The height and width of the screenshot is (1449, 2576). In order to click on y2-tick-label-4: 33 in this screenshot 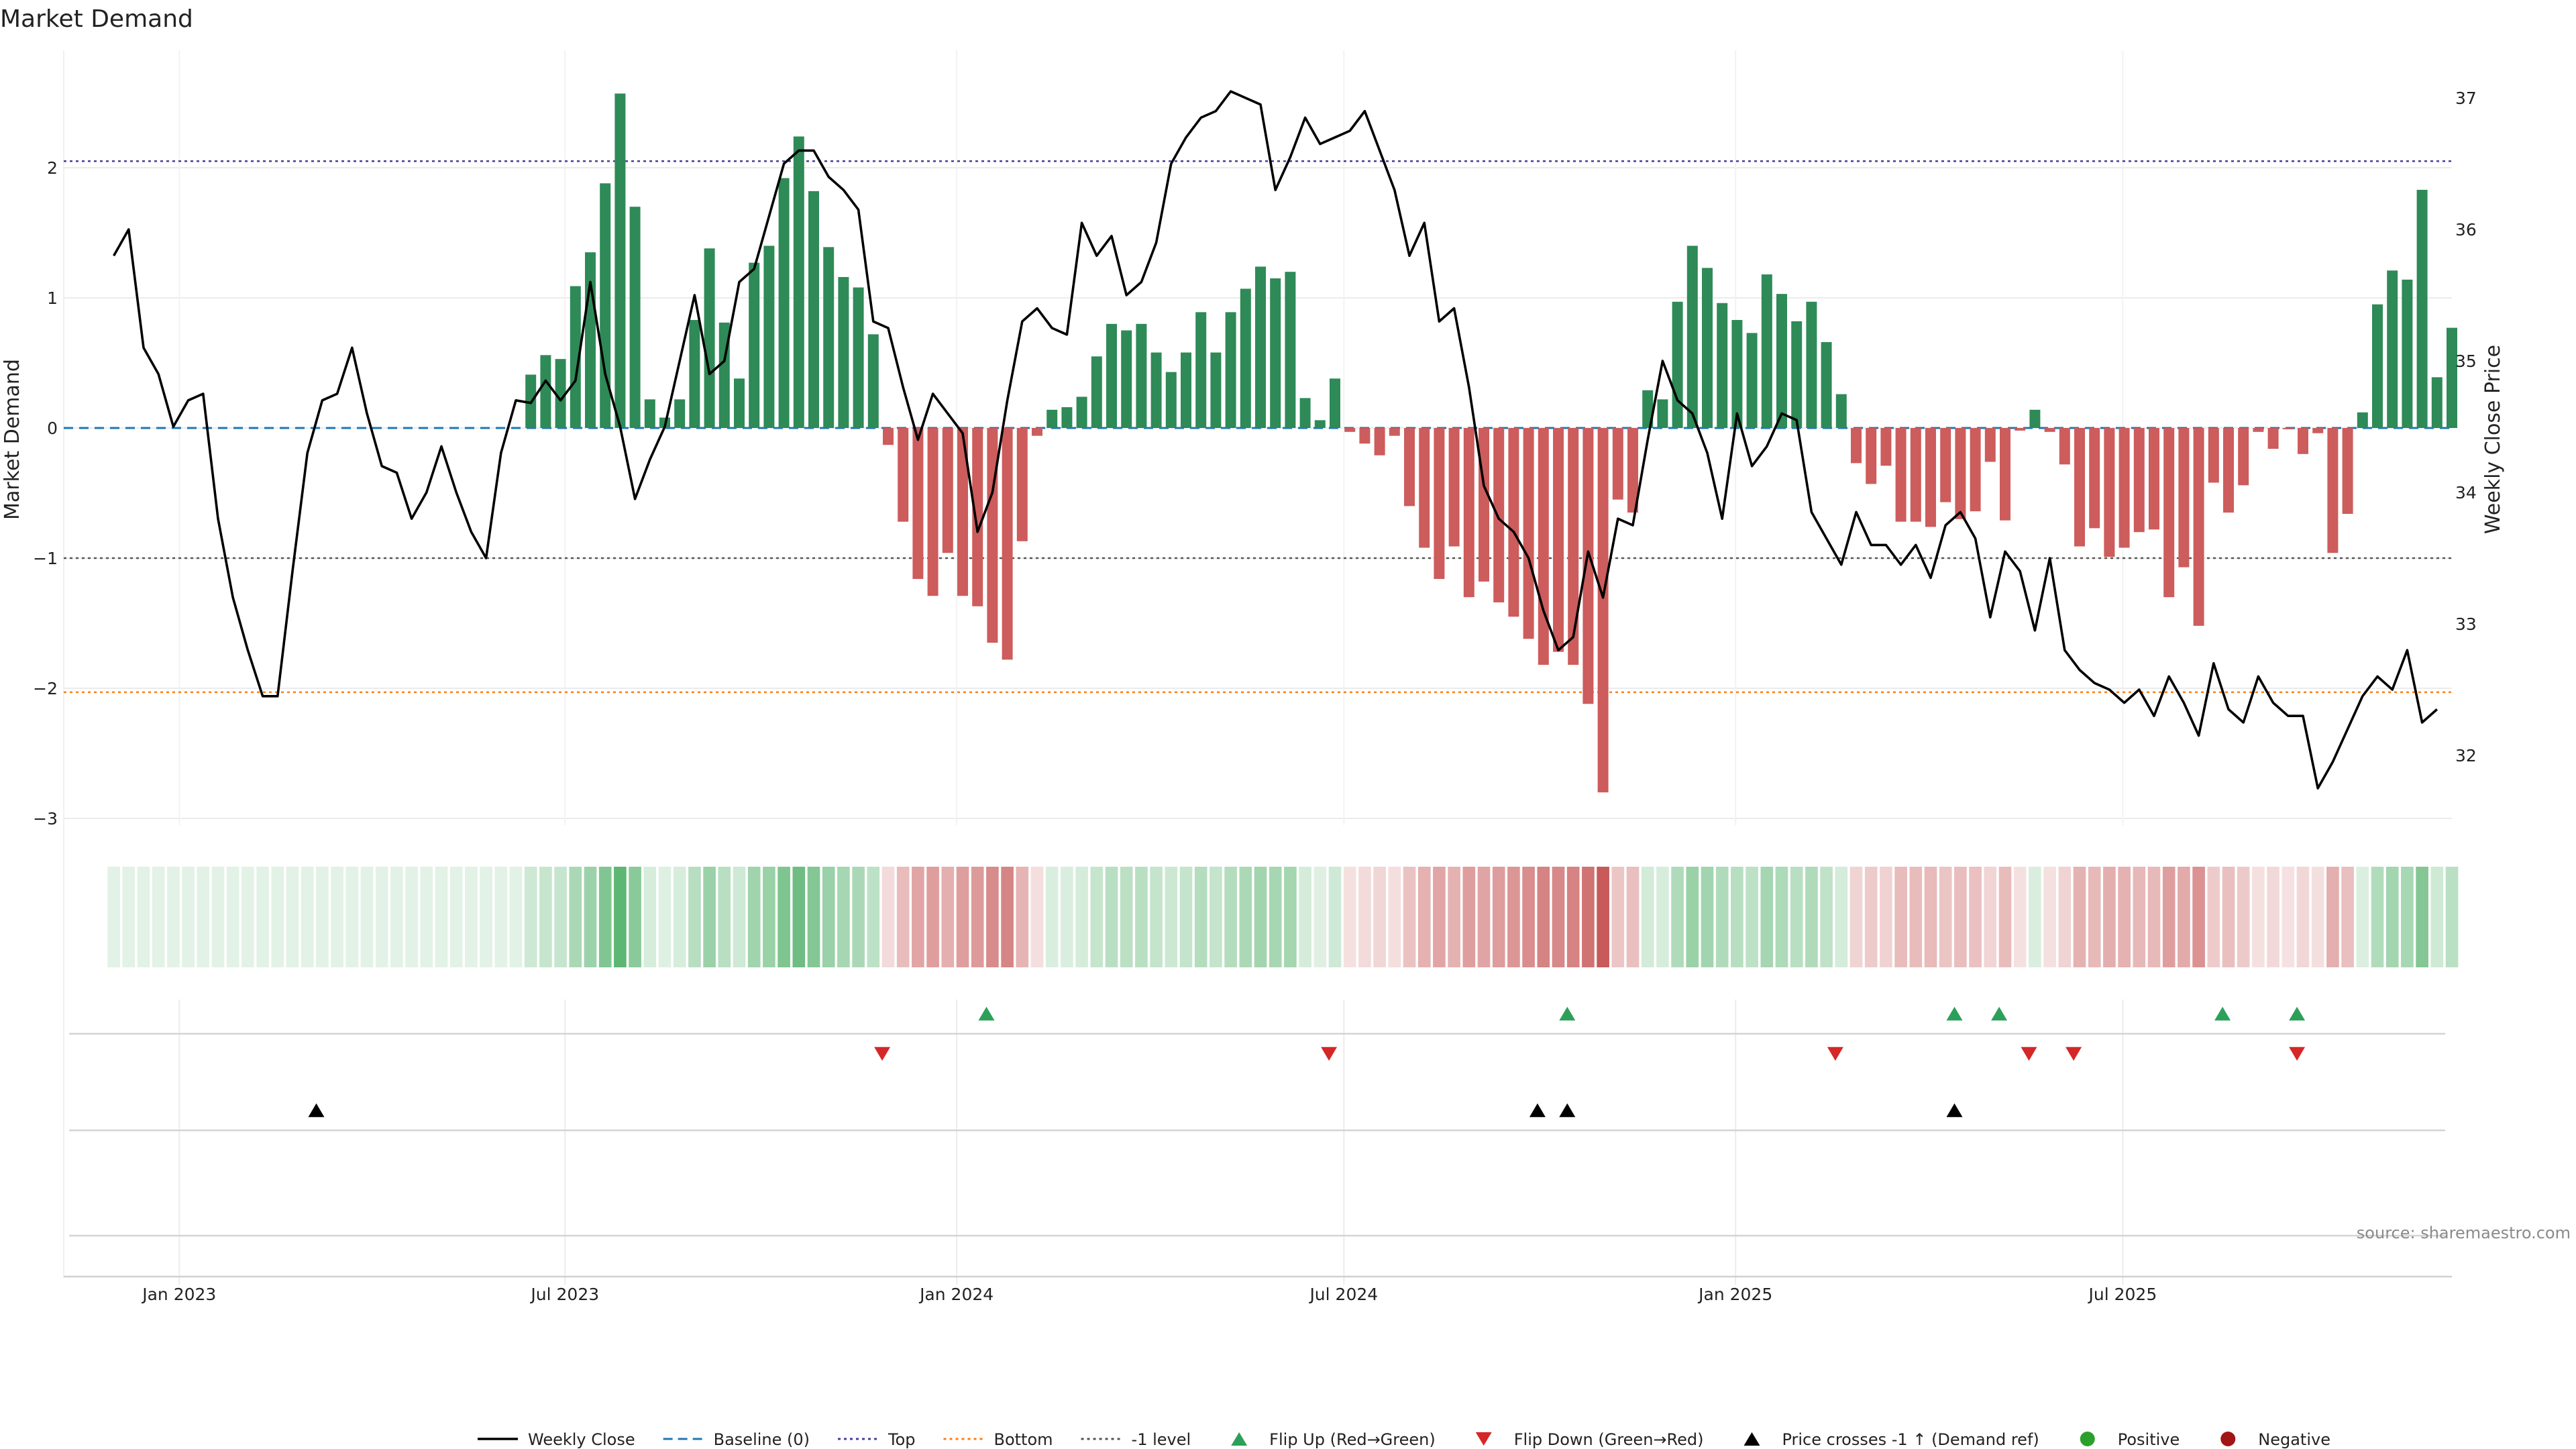, I will do `click(2466, 624)`.